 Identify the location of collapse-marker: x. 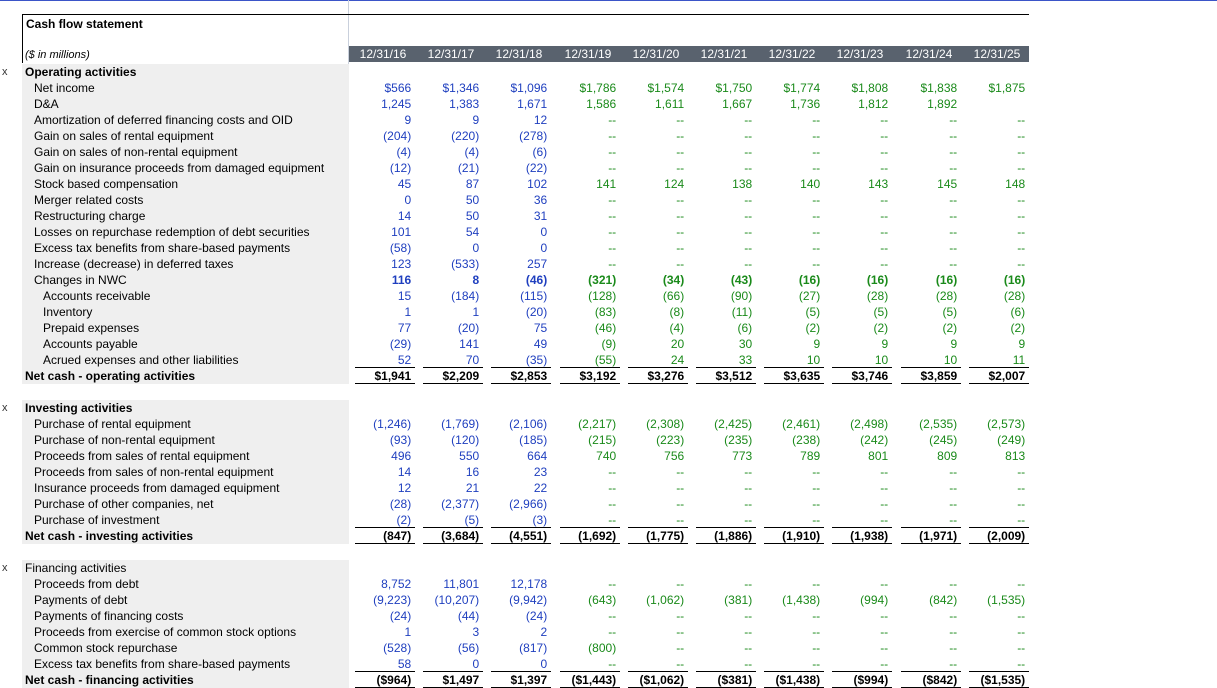
(5, 568).